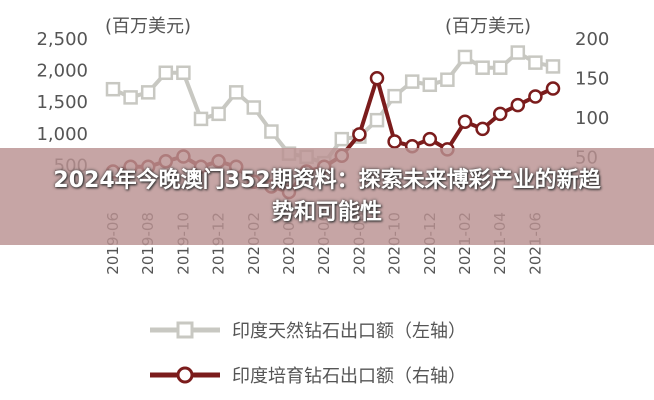 Image resolution: width=654 pixels, height=400 pixels. Describe the element at coordinates (349, 376) in the screenshot. I see `legend-label: 印度培育钻石出口额（右轴）` at that location.